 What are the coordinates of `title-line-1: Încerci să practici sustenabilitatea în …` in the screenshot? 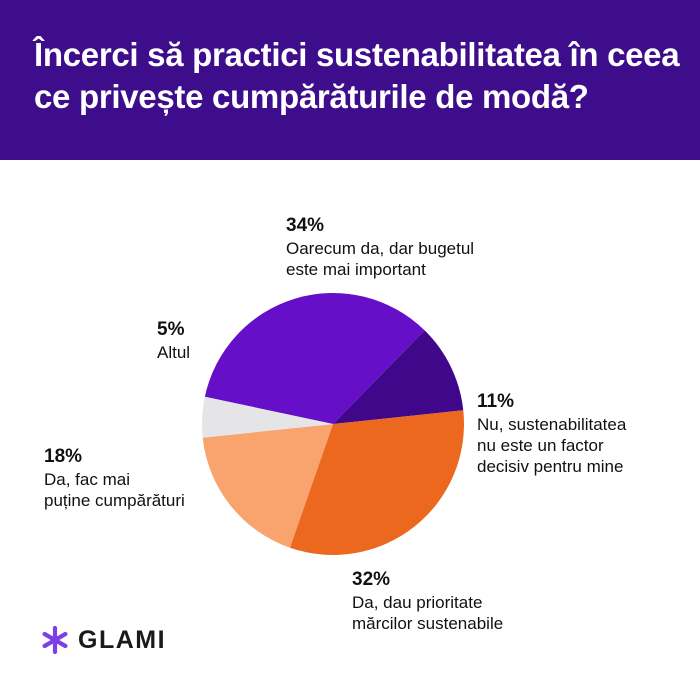 It's located at (357, 54).